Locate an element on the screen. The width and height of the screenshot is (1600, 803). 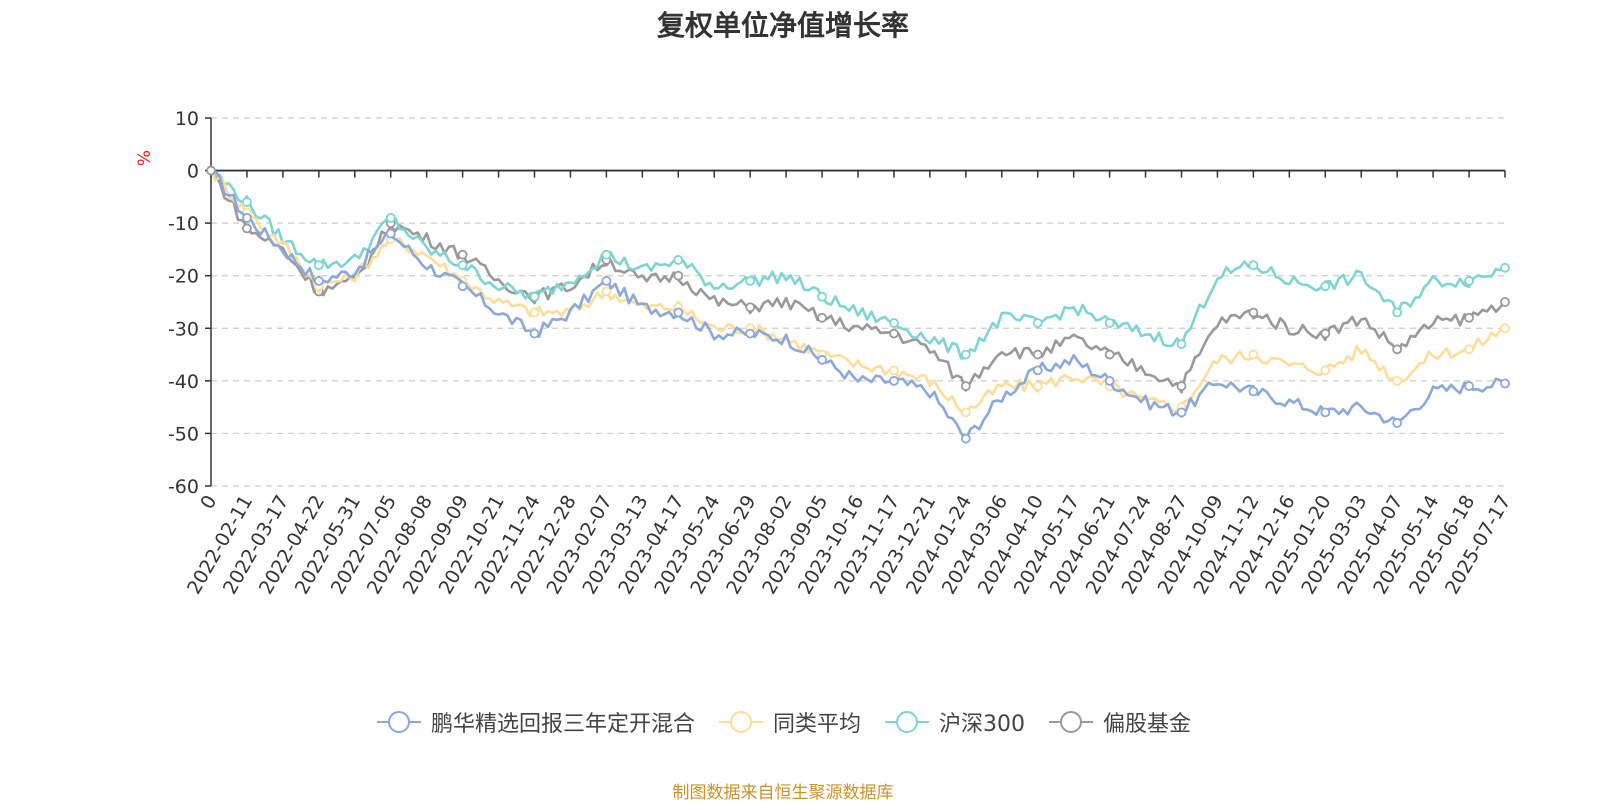
legend-label: 鹏华精选回报三年定开混合 is located at coordinates (562, 724).